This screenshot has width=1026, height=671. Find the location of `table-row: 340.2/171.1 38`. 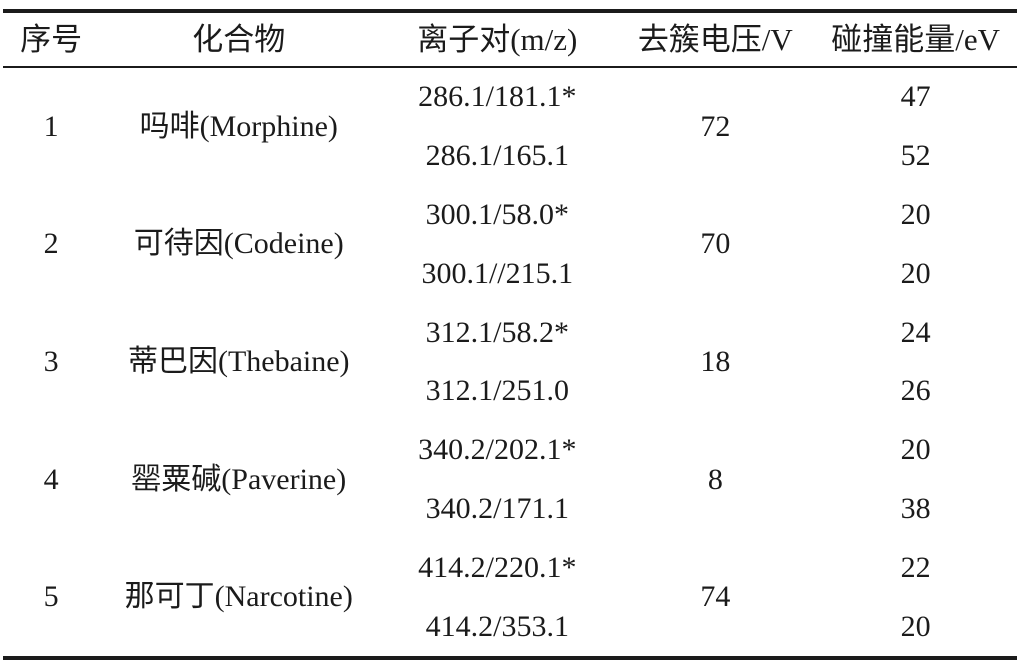

table-row: 340.2/171.1 38 is located at coordinates (510, 509).